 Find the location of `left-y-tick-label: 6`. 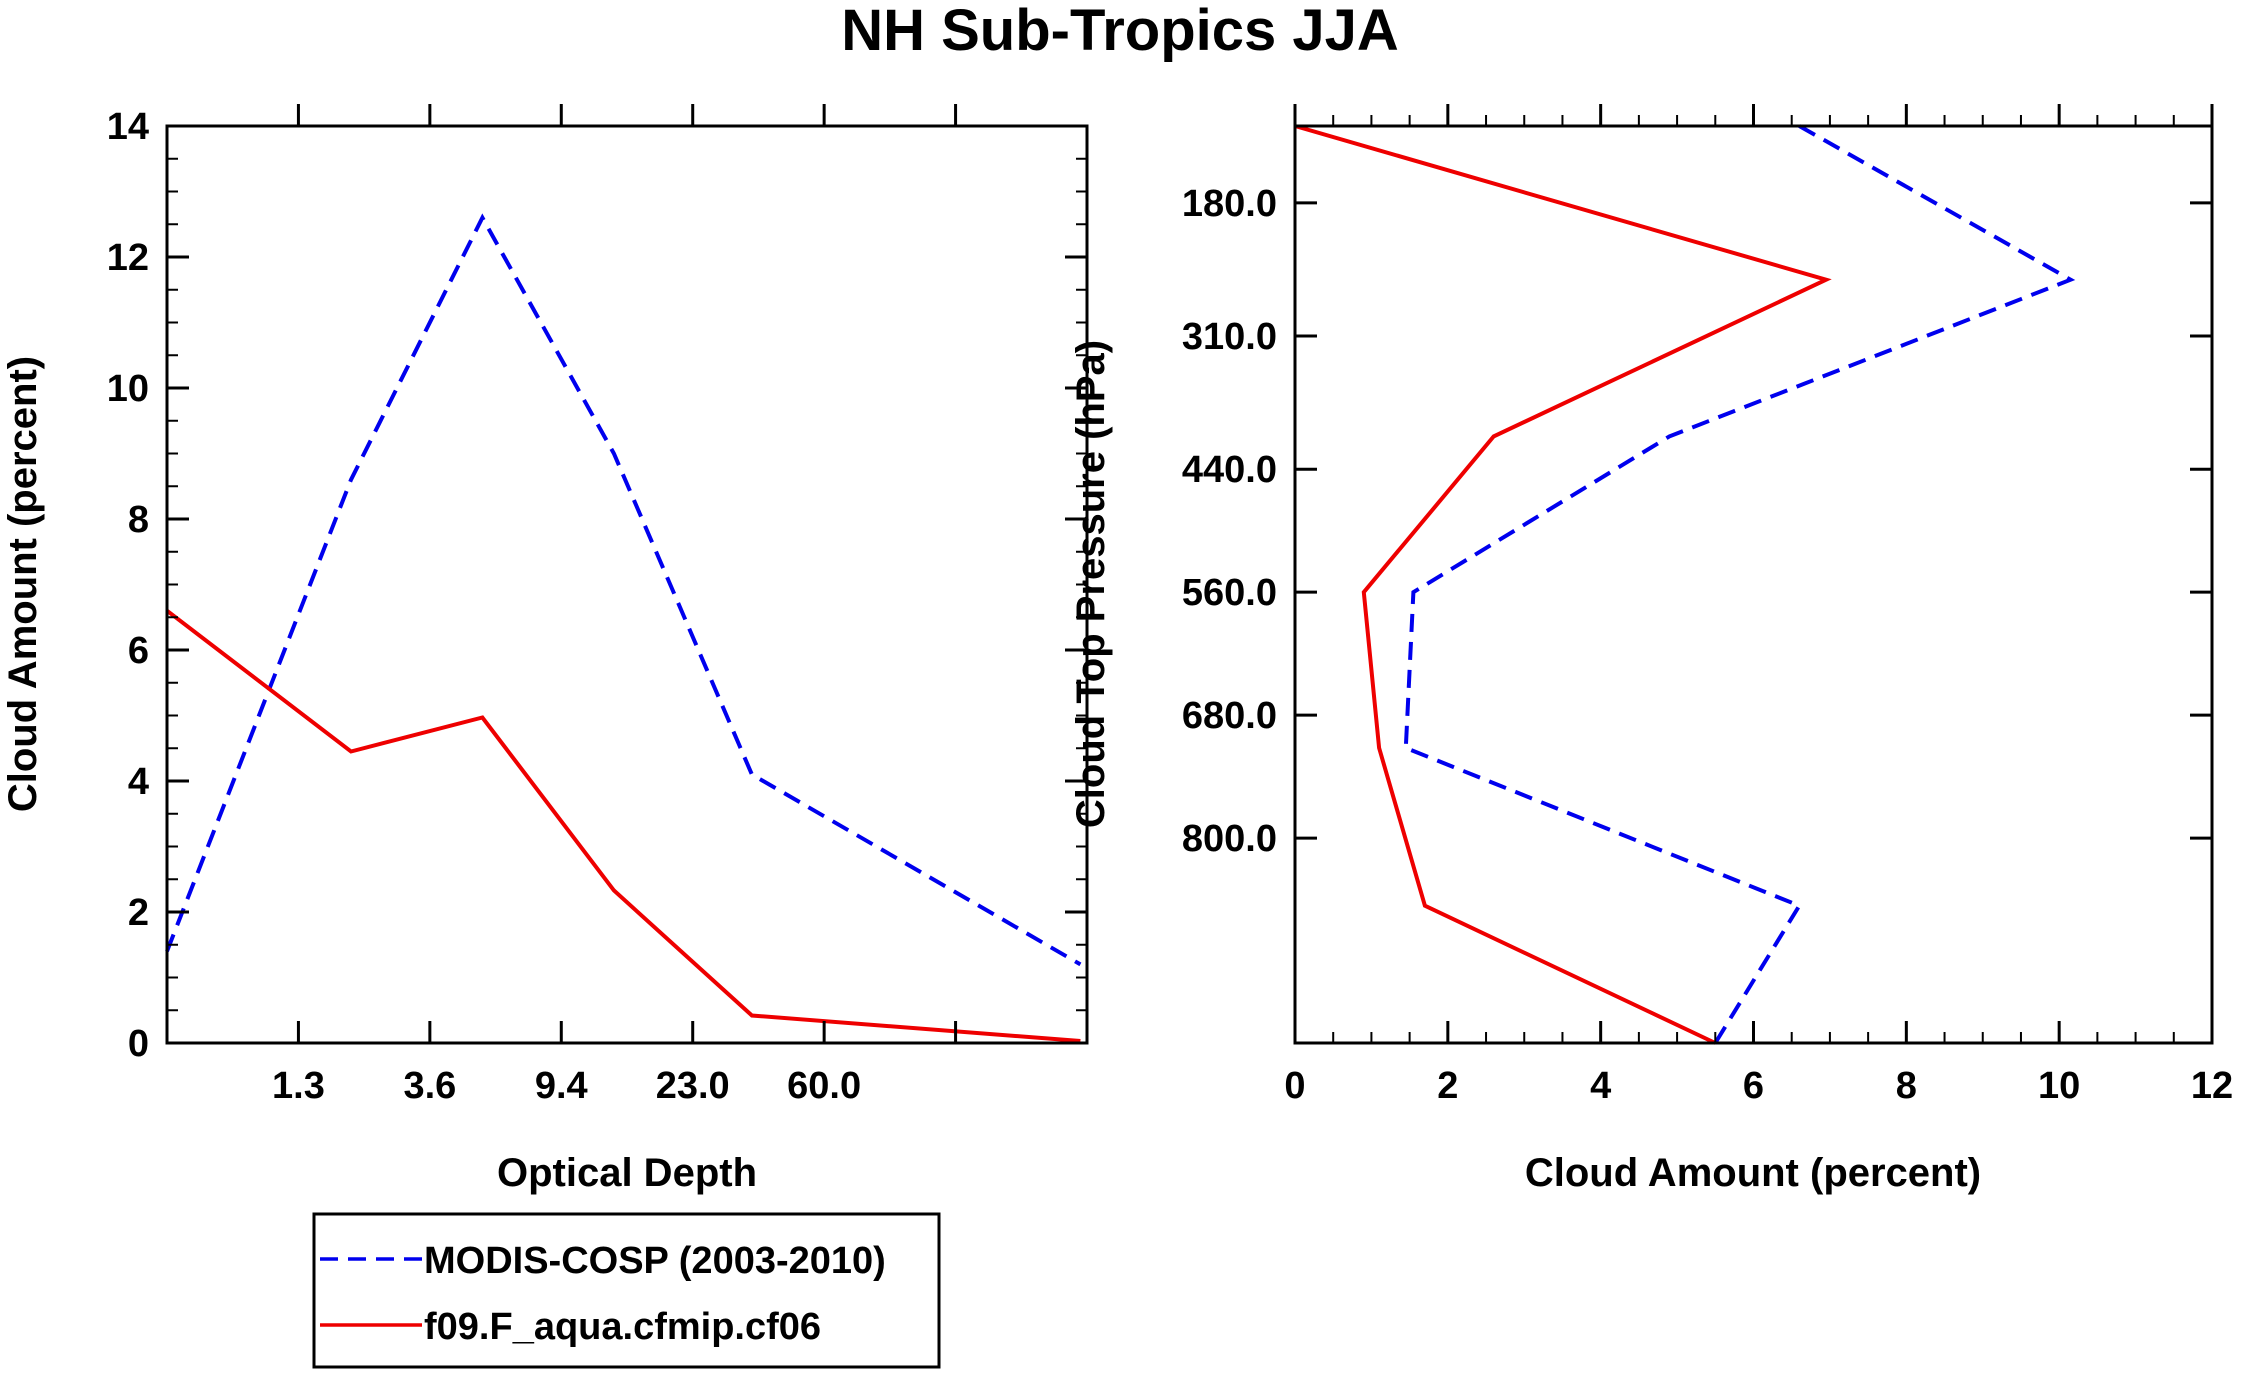

left-y-tick-label: 6 is located at coordinates (138, 651).